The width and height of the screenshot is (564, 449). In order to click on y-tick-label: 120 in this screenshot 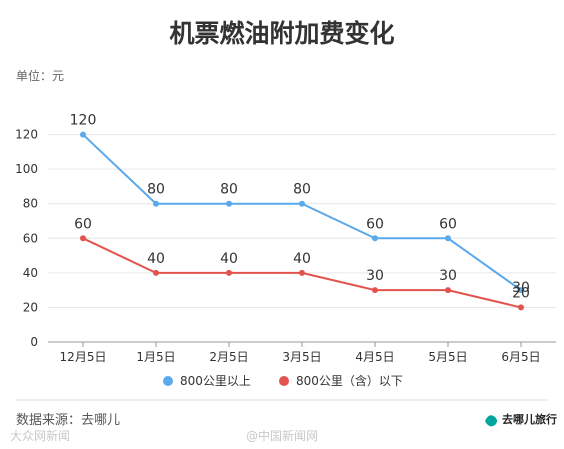, I will do `click(26, 135)`.